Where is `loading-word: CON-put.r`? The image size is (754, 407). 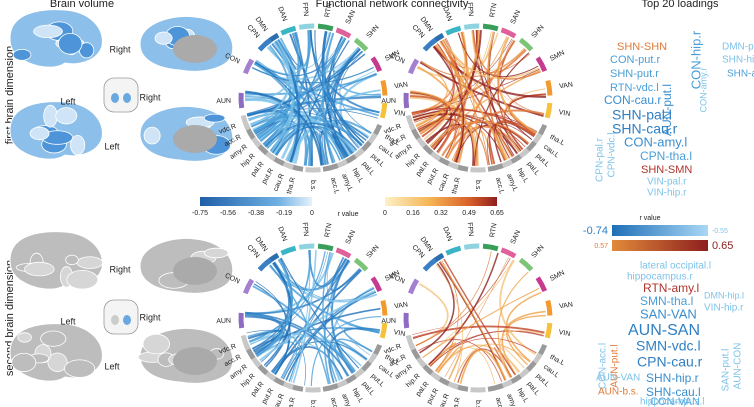
loading-word: CON-put.r is located at coordinates (635, 60).